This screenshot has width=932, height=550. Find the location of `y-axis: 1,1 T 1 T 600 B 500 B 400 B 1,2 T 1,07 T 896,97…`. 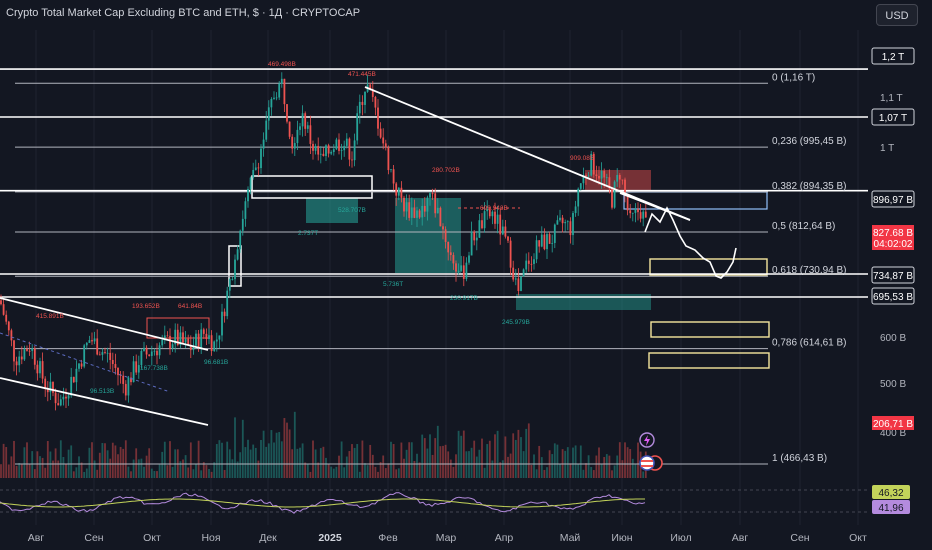

y-axis: 1,1 T 1 T 600 B 500 B 400 B 1,2 T 1,07 T 896,97… is located at coordinates (893, 243).